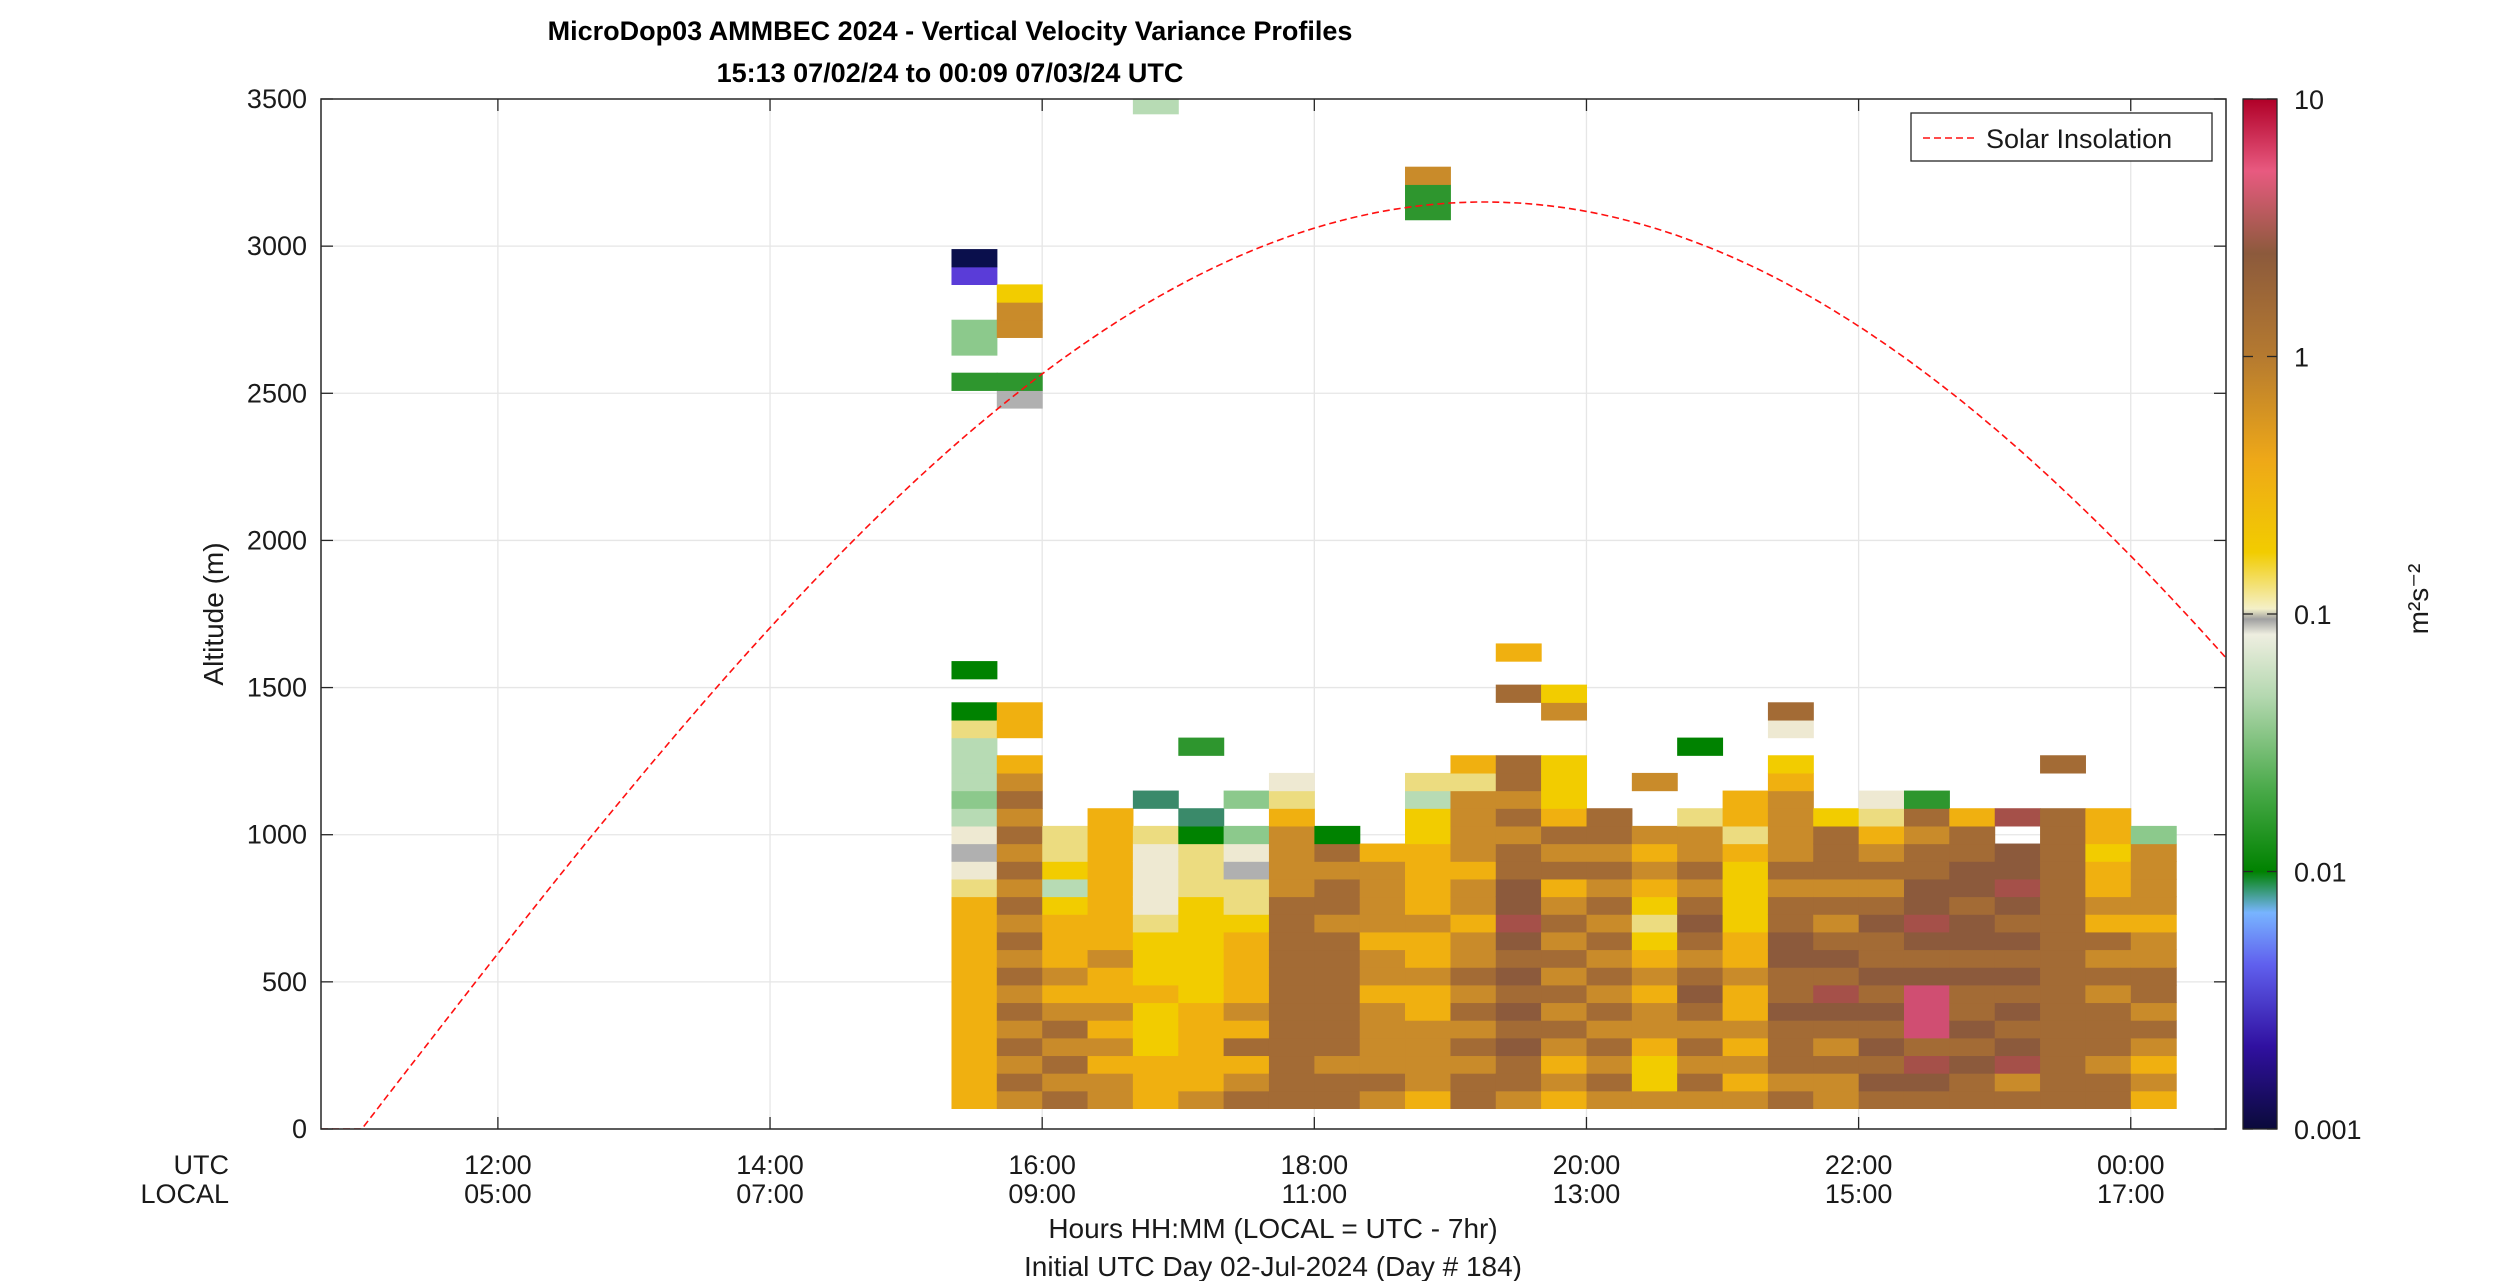 This screenshot has width=2517, height=1281. I want to click on colorbar-tick-label: 1, so click(2301, 358).